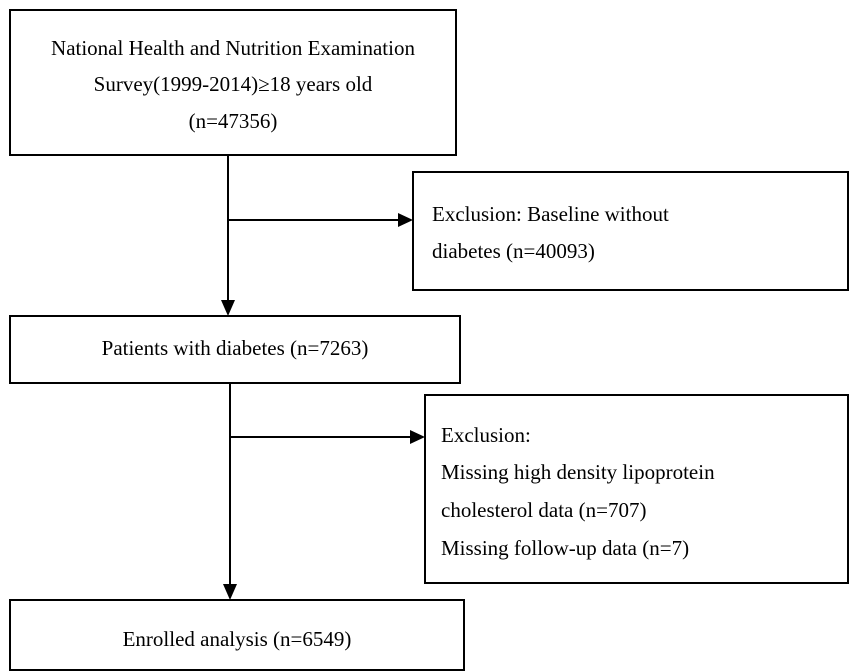  What do you see at coordinates (578, 472) in the screenshot?
I see `box-text: Missing high density lipoprotein` at bounding box center [578, 472].